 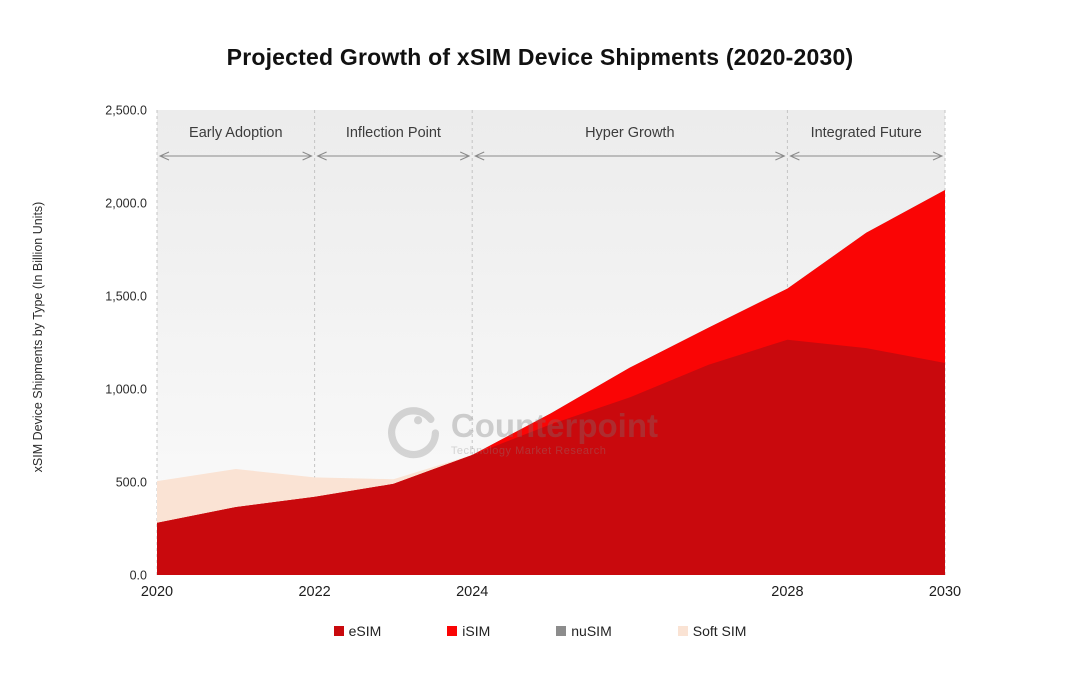 What do you see at coordinates (131, 483) in the screenshot?
I see `y-tick-label: 500.0` at bounding box center [131, 483].